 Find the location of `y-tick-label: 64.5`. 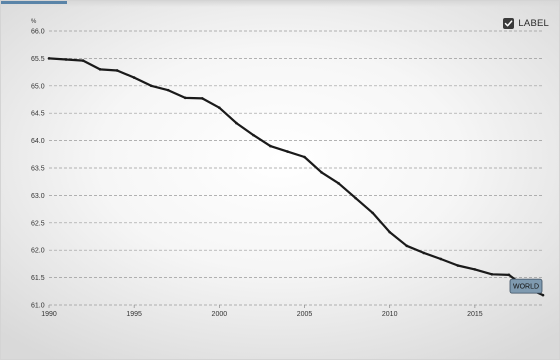

y-tick-label: 64.5 is located at coordinates (38, 114).